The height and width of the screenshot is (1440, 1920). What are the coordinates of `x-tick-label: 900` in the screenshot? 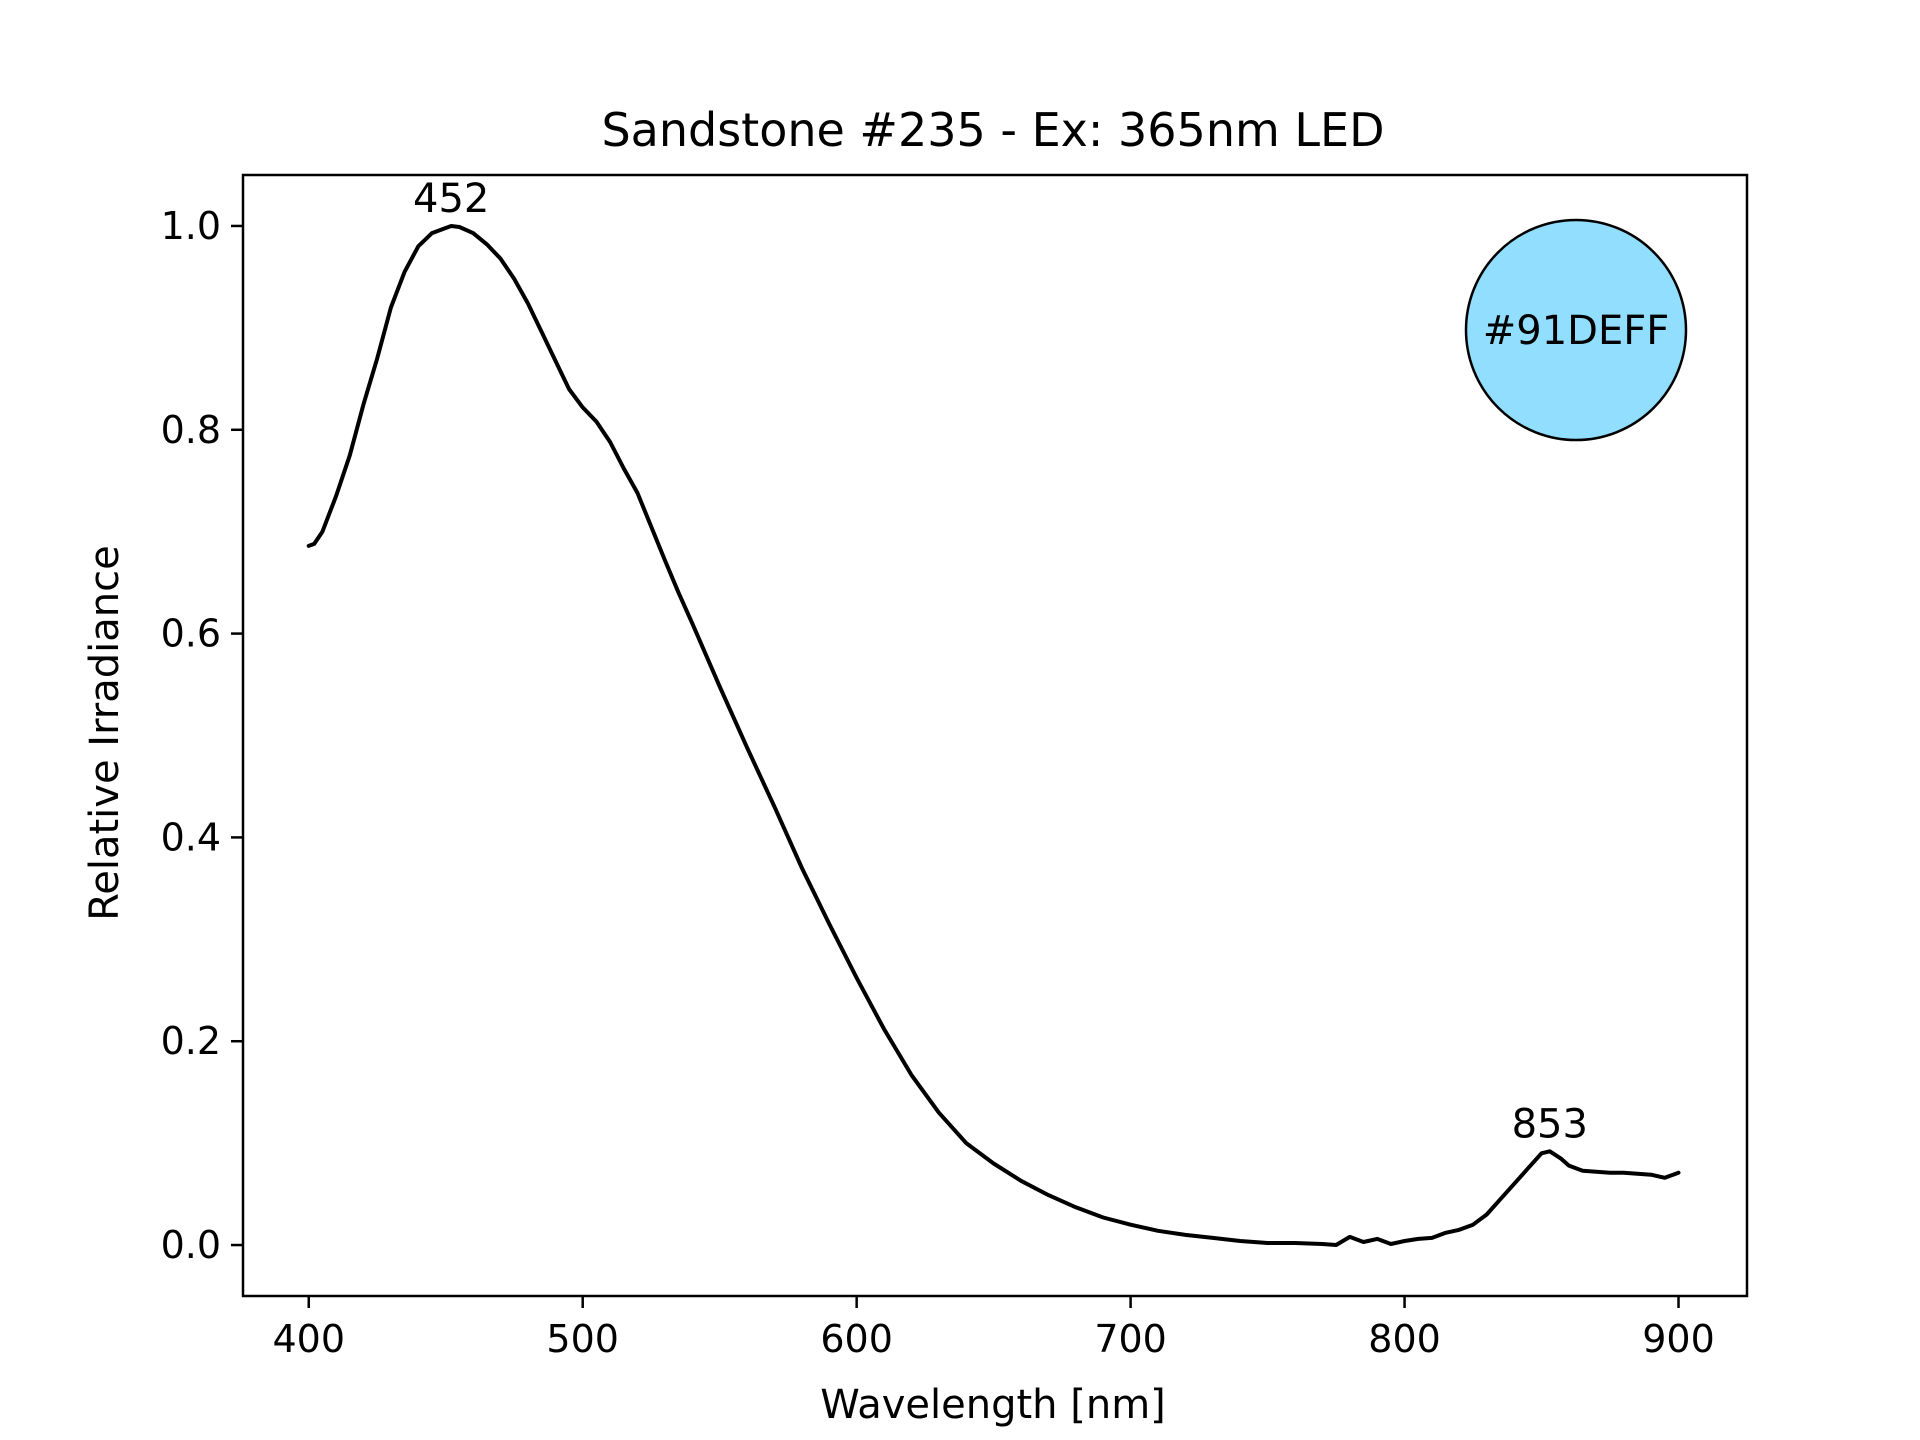 It's located at (1678, 1339).